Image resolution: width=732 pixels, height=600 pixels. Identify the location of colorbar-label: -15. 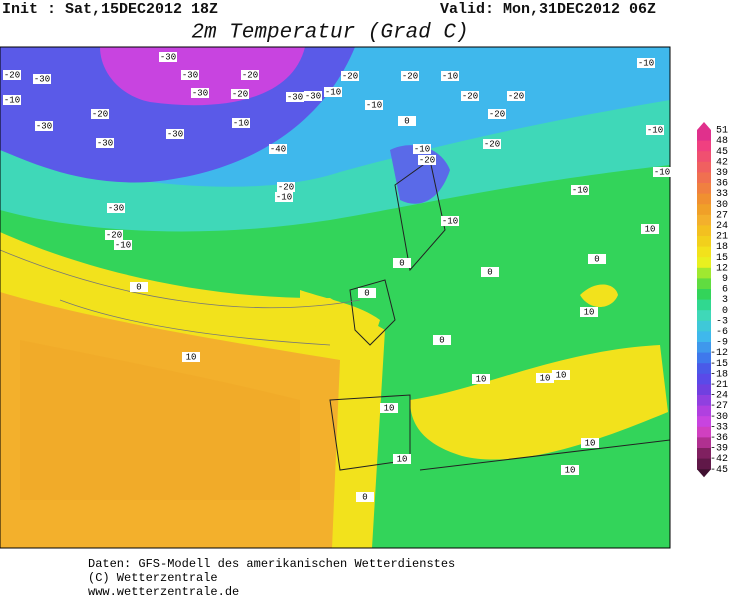
(719, 364).